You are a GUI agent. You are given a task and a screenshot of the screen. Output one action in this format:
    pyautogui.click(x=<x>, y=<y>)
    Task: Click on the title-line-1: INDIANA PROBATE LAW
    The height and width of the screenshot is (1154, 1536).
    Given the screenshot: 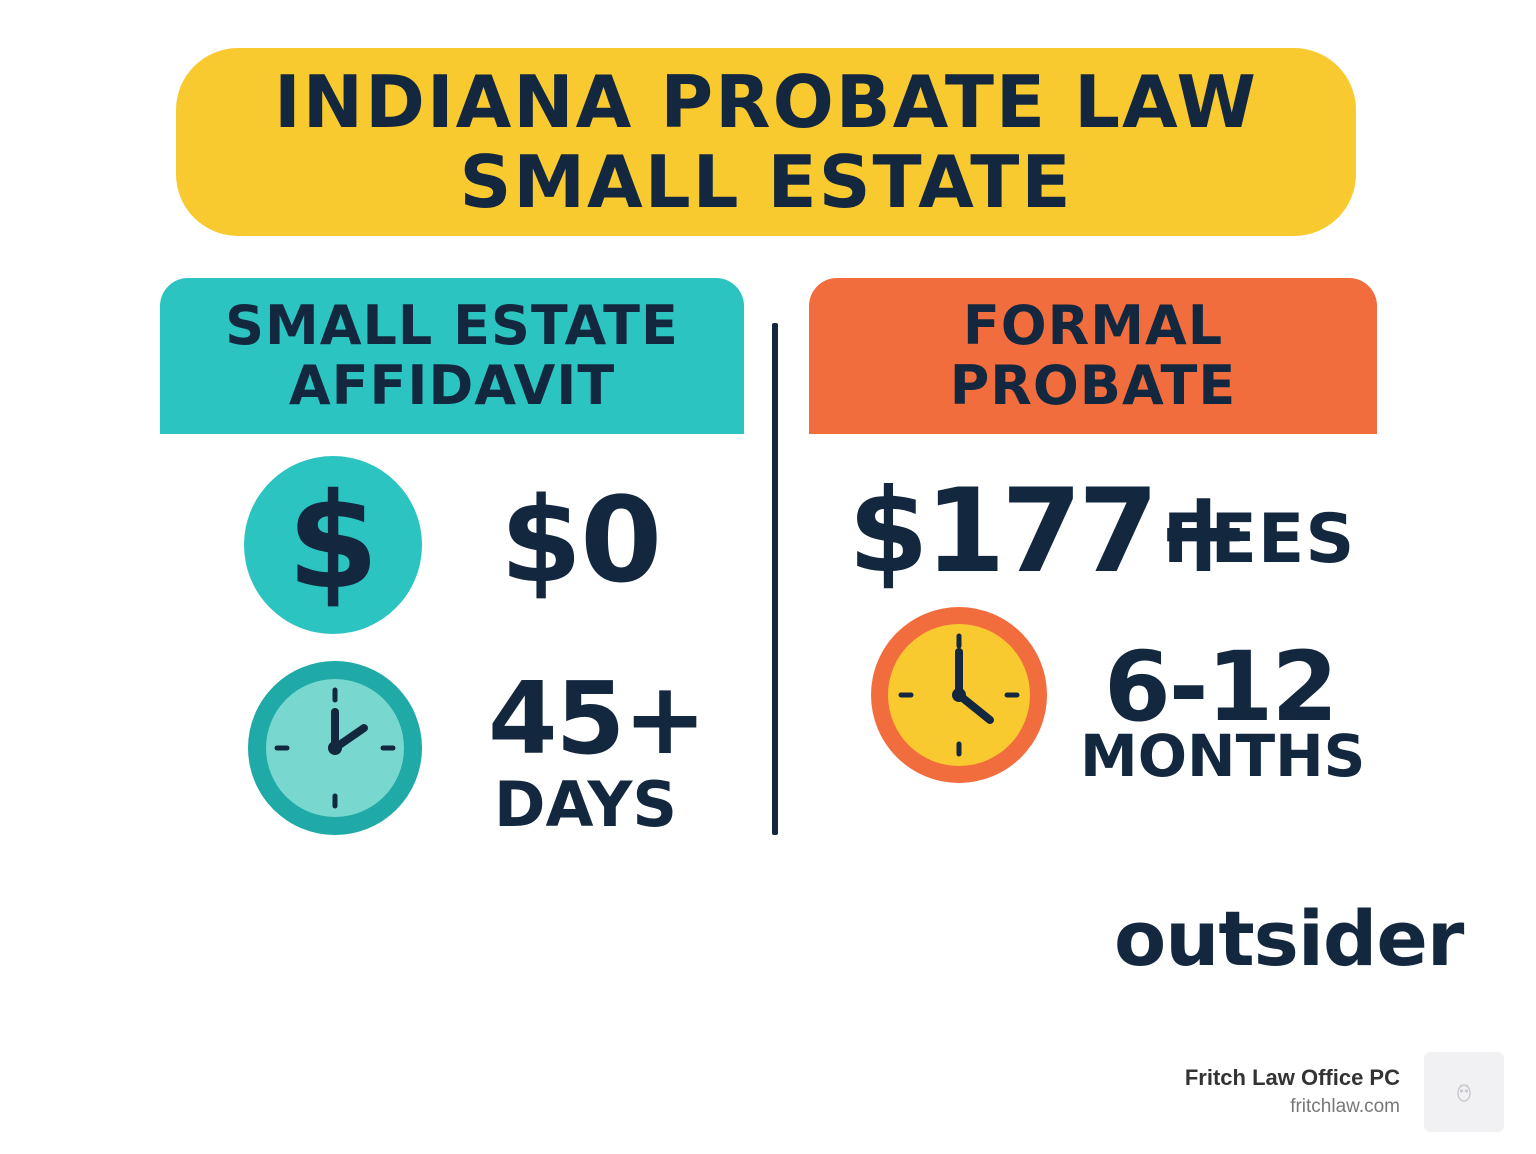 What is the action you would take?
    pyautogui.click(x=766, y=102)
    